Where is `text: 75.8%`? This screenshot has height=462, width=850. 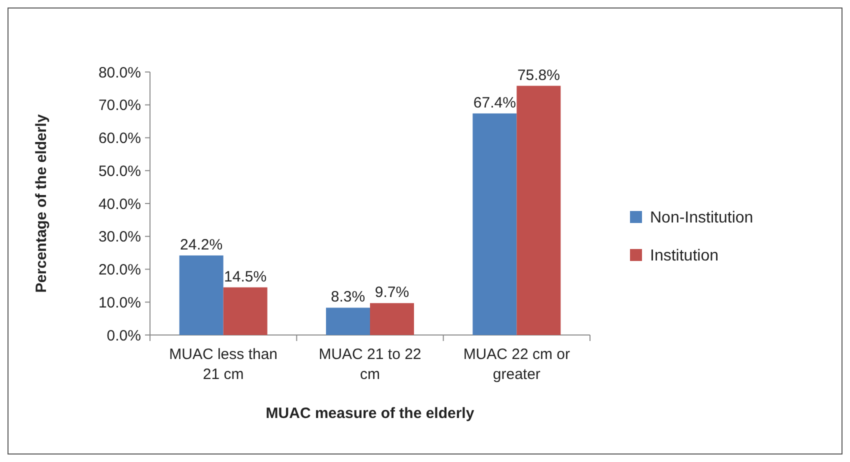
text: 75.8% is located at coordinates (538, 75).